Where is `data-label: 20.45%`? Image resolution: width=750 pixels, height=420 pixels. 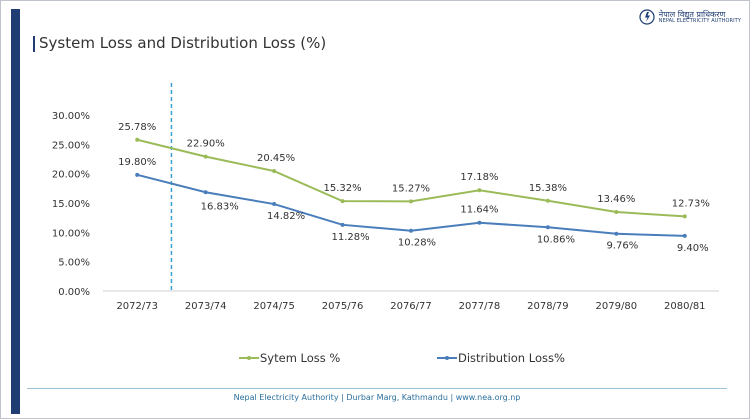 data-label: 20.45% is located at coordinates (276, 158).